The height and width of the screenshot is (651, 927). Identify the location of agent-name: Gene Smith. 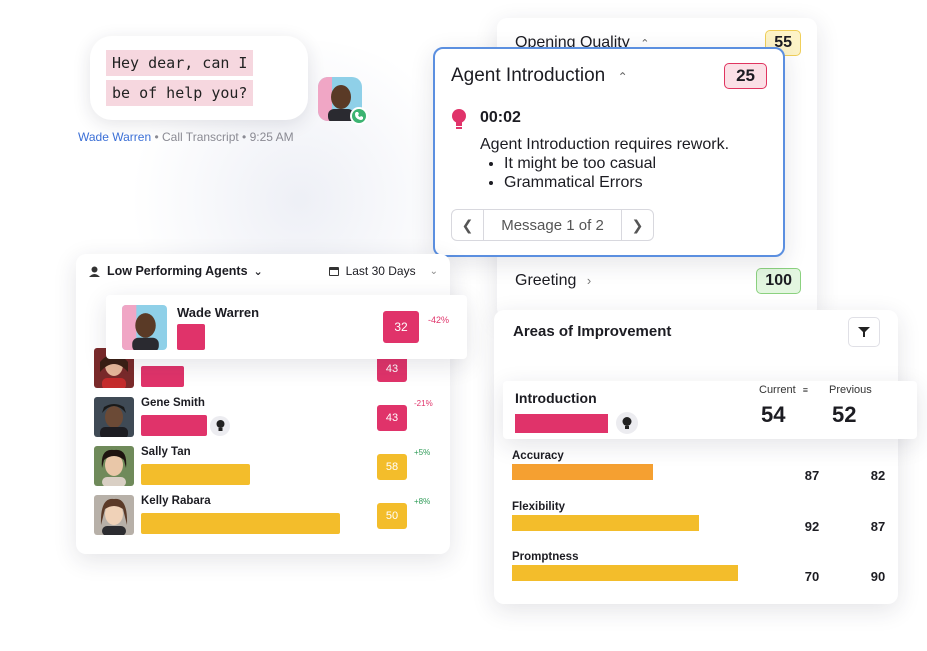
(173, 403).